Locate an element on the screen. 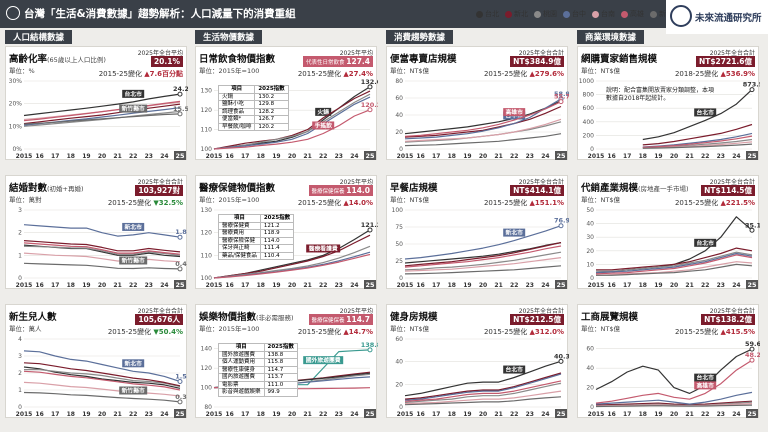 The width and height of the screenshot is (768, 432). panel-change: 2015-25變化 ▲279.6% is located at coordinates (524, 74).